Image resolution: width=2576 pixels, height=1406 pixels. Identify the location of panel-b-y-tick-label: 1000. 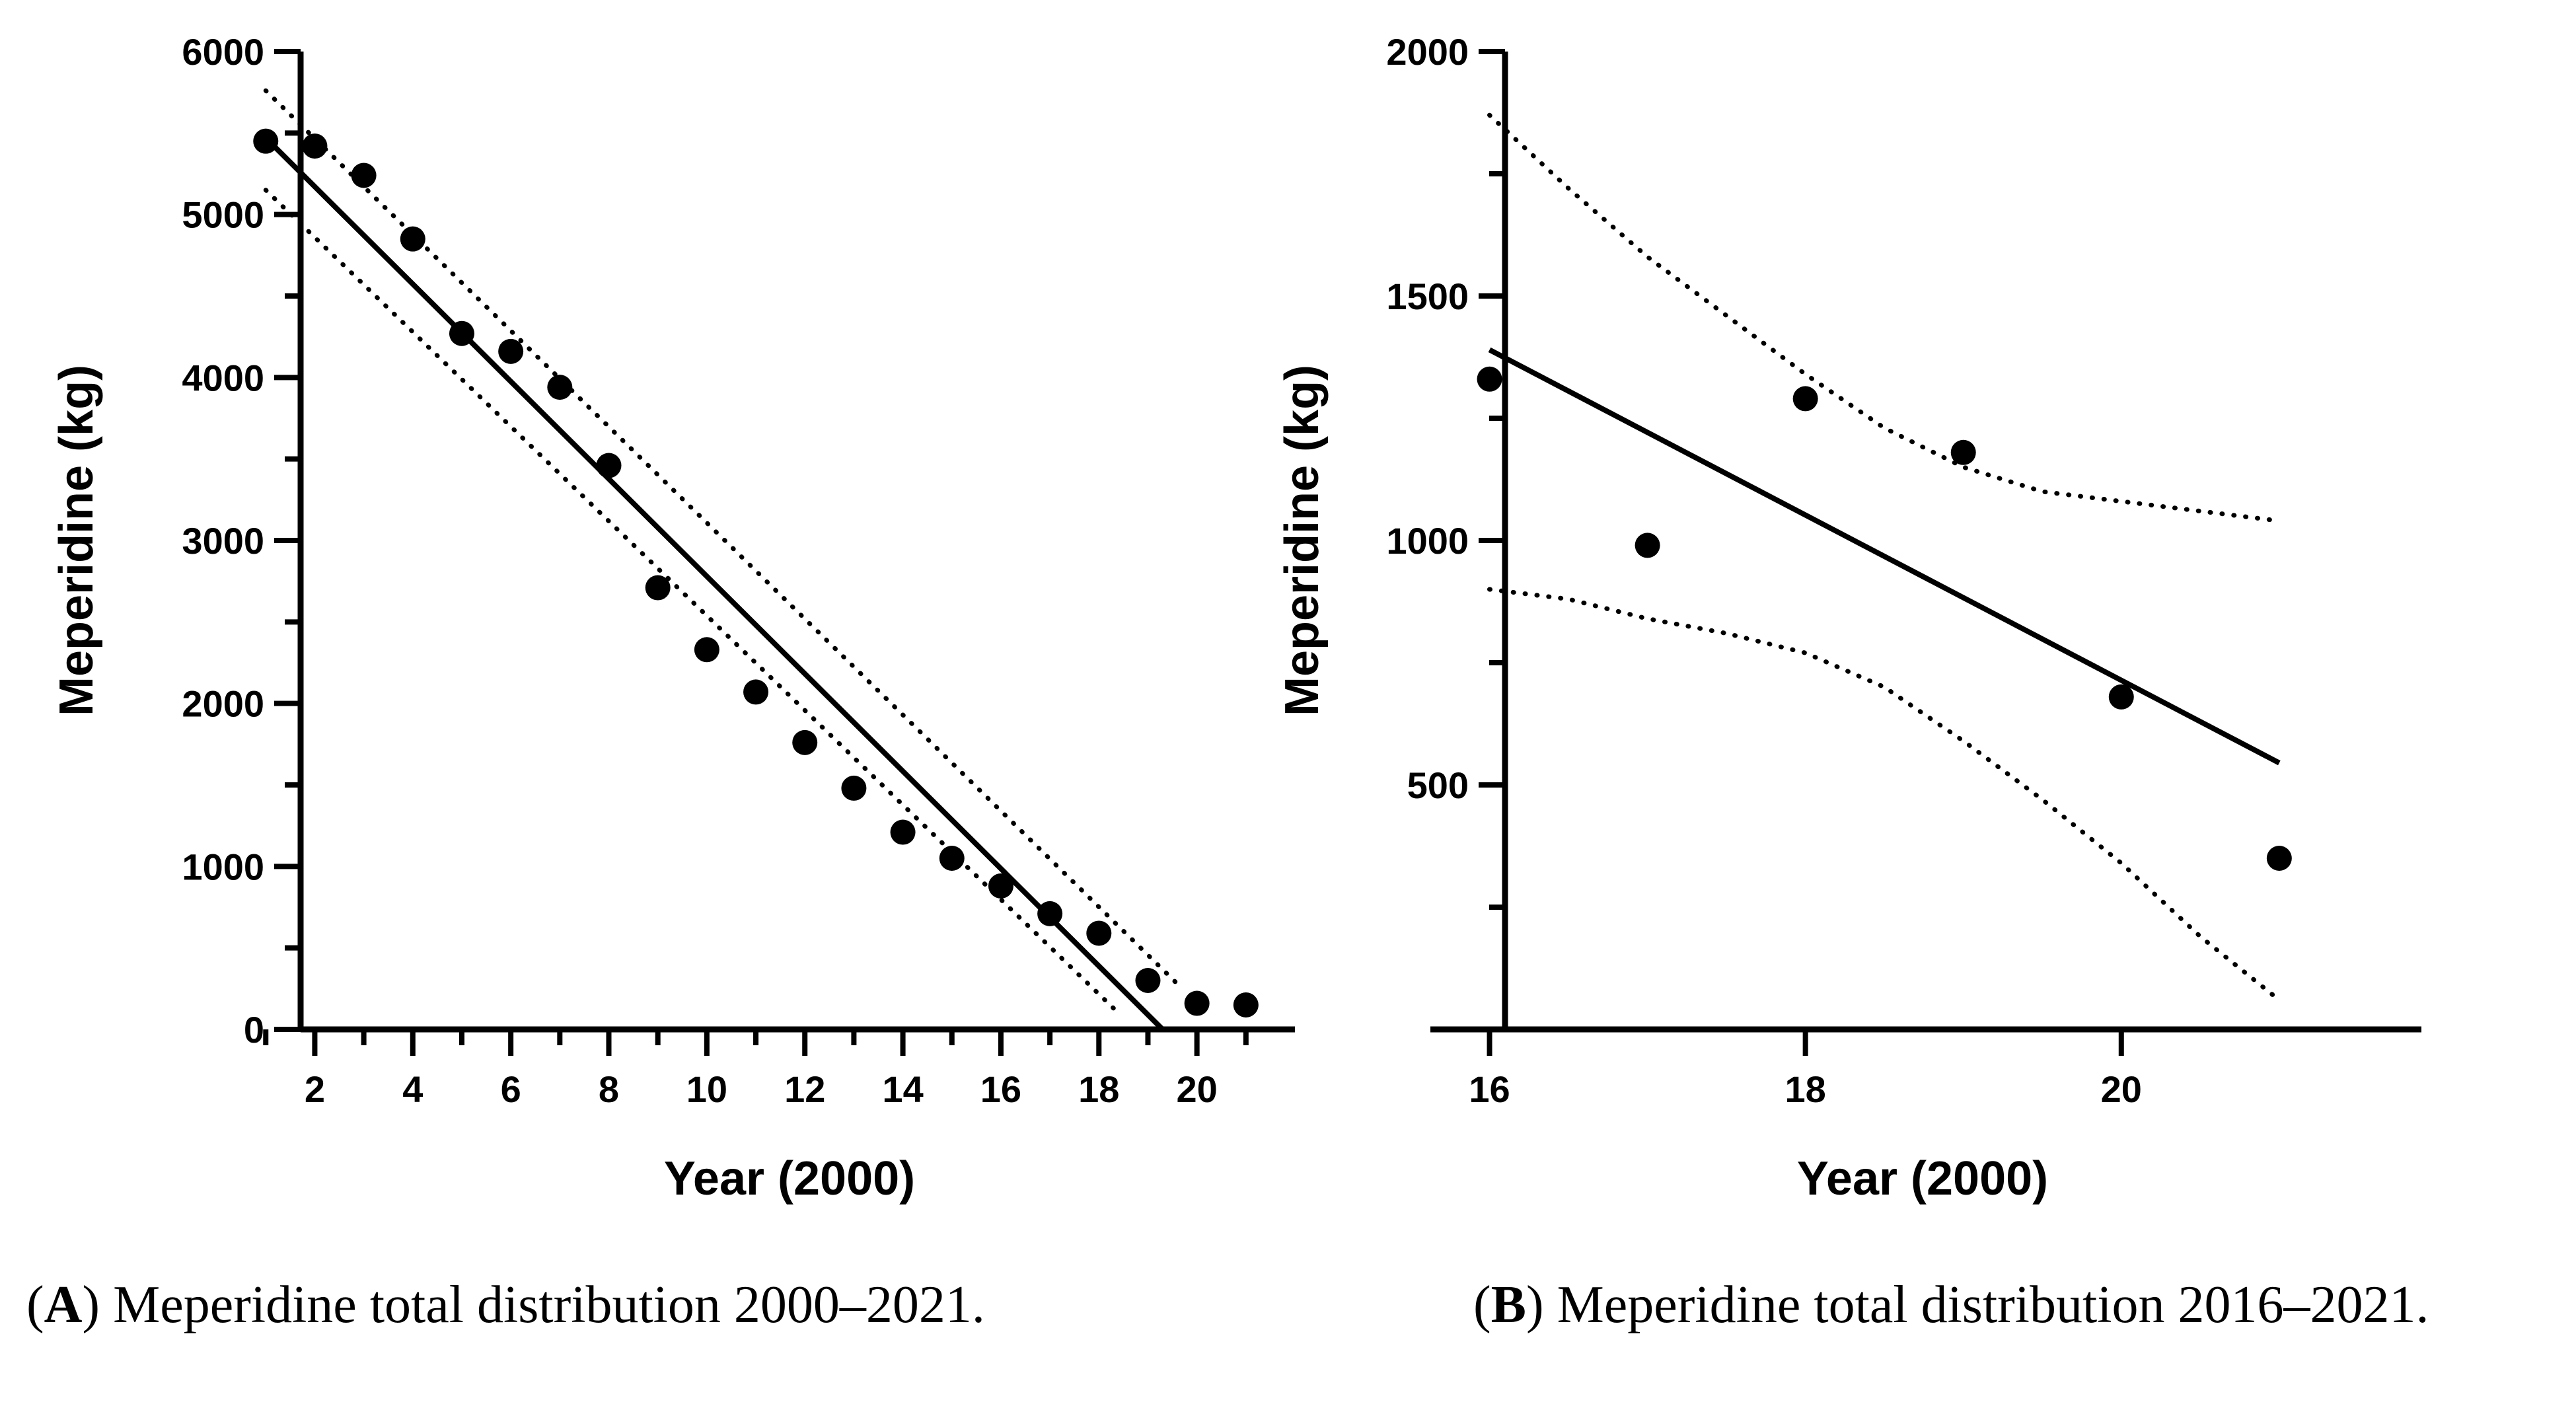
(1427, 541).